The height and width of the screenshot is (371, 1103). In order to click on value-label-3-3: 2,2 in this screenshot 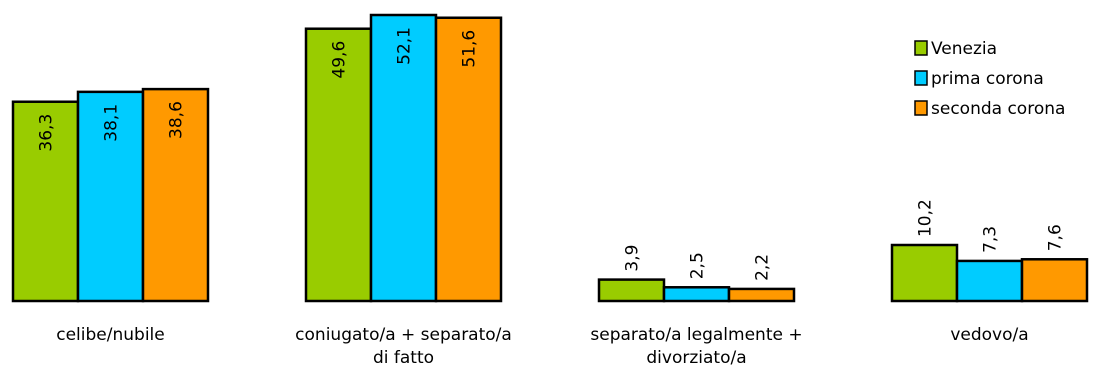, I will do `click(763, 267)`.